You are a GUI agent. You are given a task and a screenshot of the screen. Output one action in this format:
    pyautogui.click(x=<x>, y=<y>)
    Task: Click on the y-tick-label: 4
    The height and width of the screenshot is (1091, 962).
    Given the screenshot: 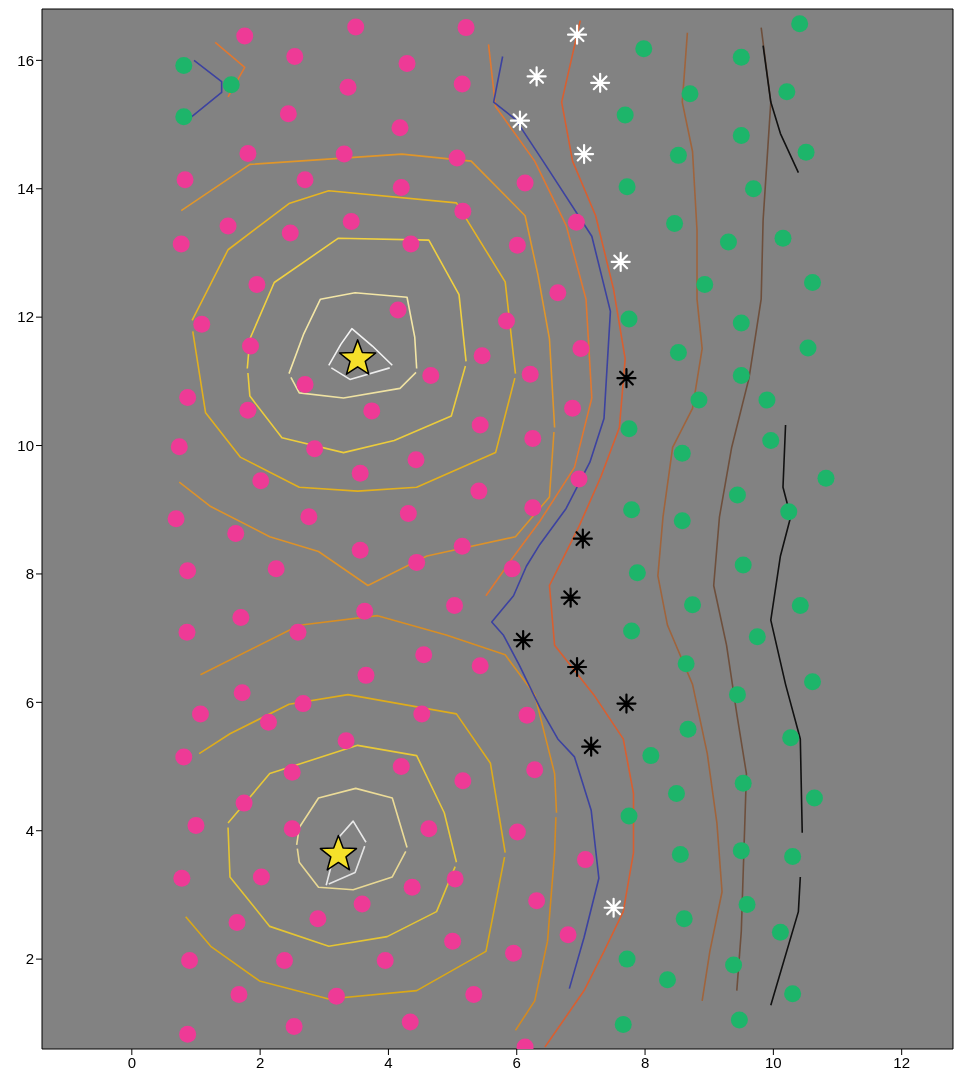 What is the action you would take?
    pyautogui.click(x=29, y=831)
    